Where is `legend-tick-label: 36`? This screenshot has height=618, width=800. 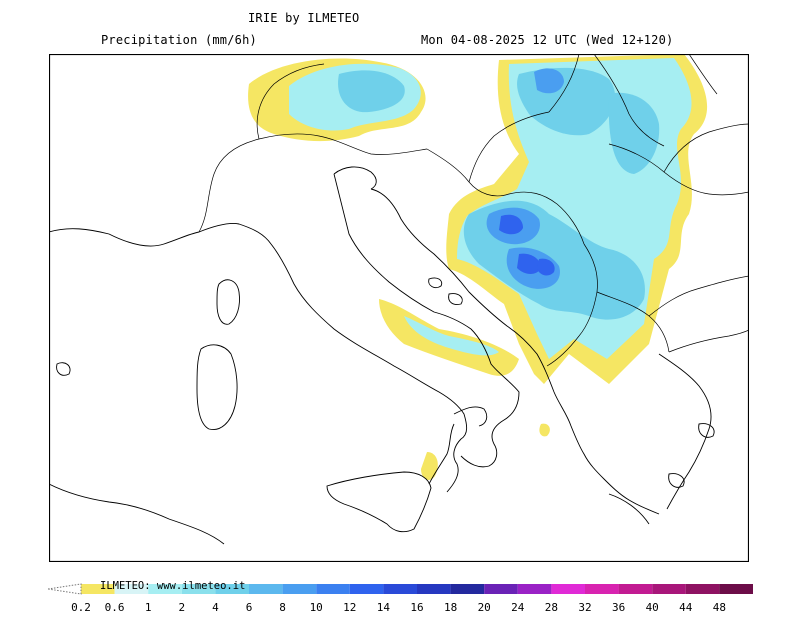 legend-tick-label: 36 is located at coordinates (618, 607).